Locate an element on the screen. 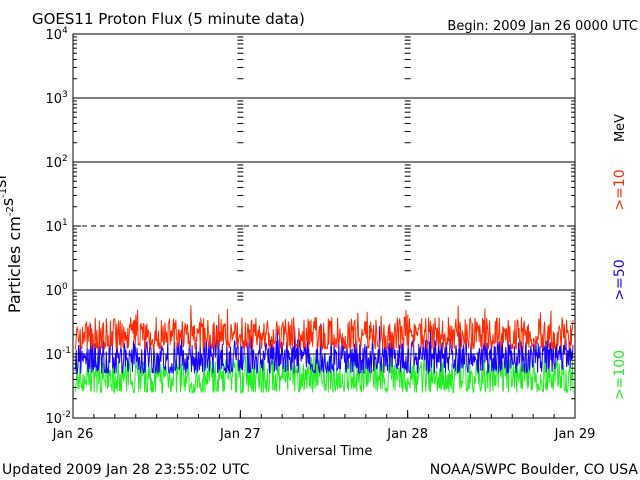 The image size is (640, 480). legend-entry: >=10 is located at coordinates (620, 189).